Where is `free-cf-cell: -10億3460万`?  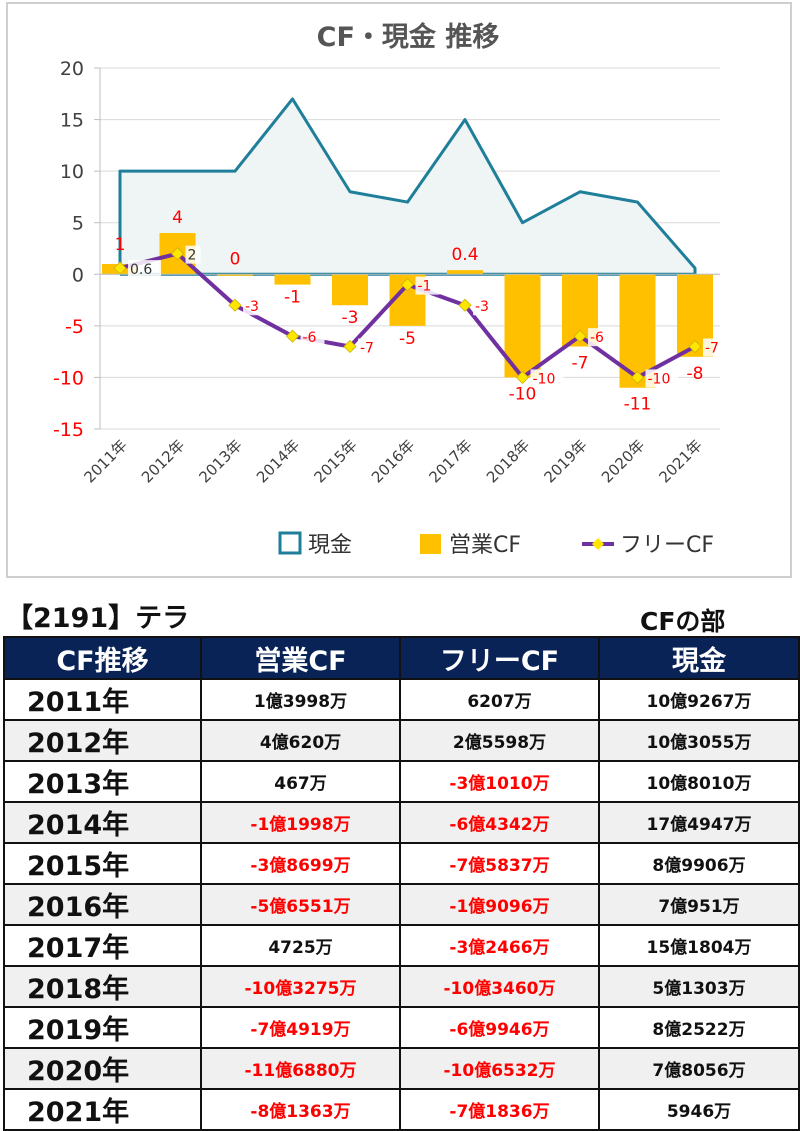 free-cf-cell: -10億3460万 is located at coordinates (499, 986).